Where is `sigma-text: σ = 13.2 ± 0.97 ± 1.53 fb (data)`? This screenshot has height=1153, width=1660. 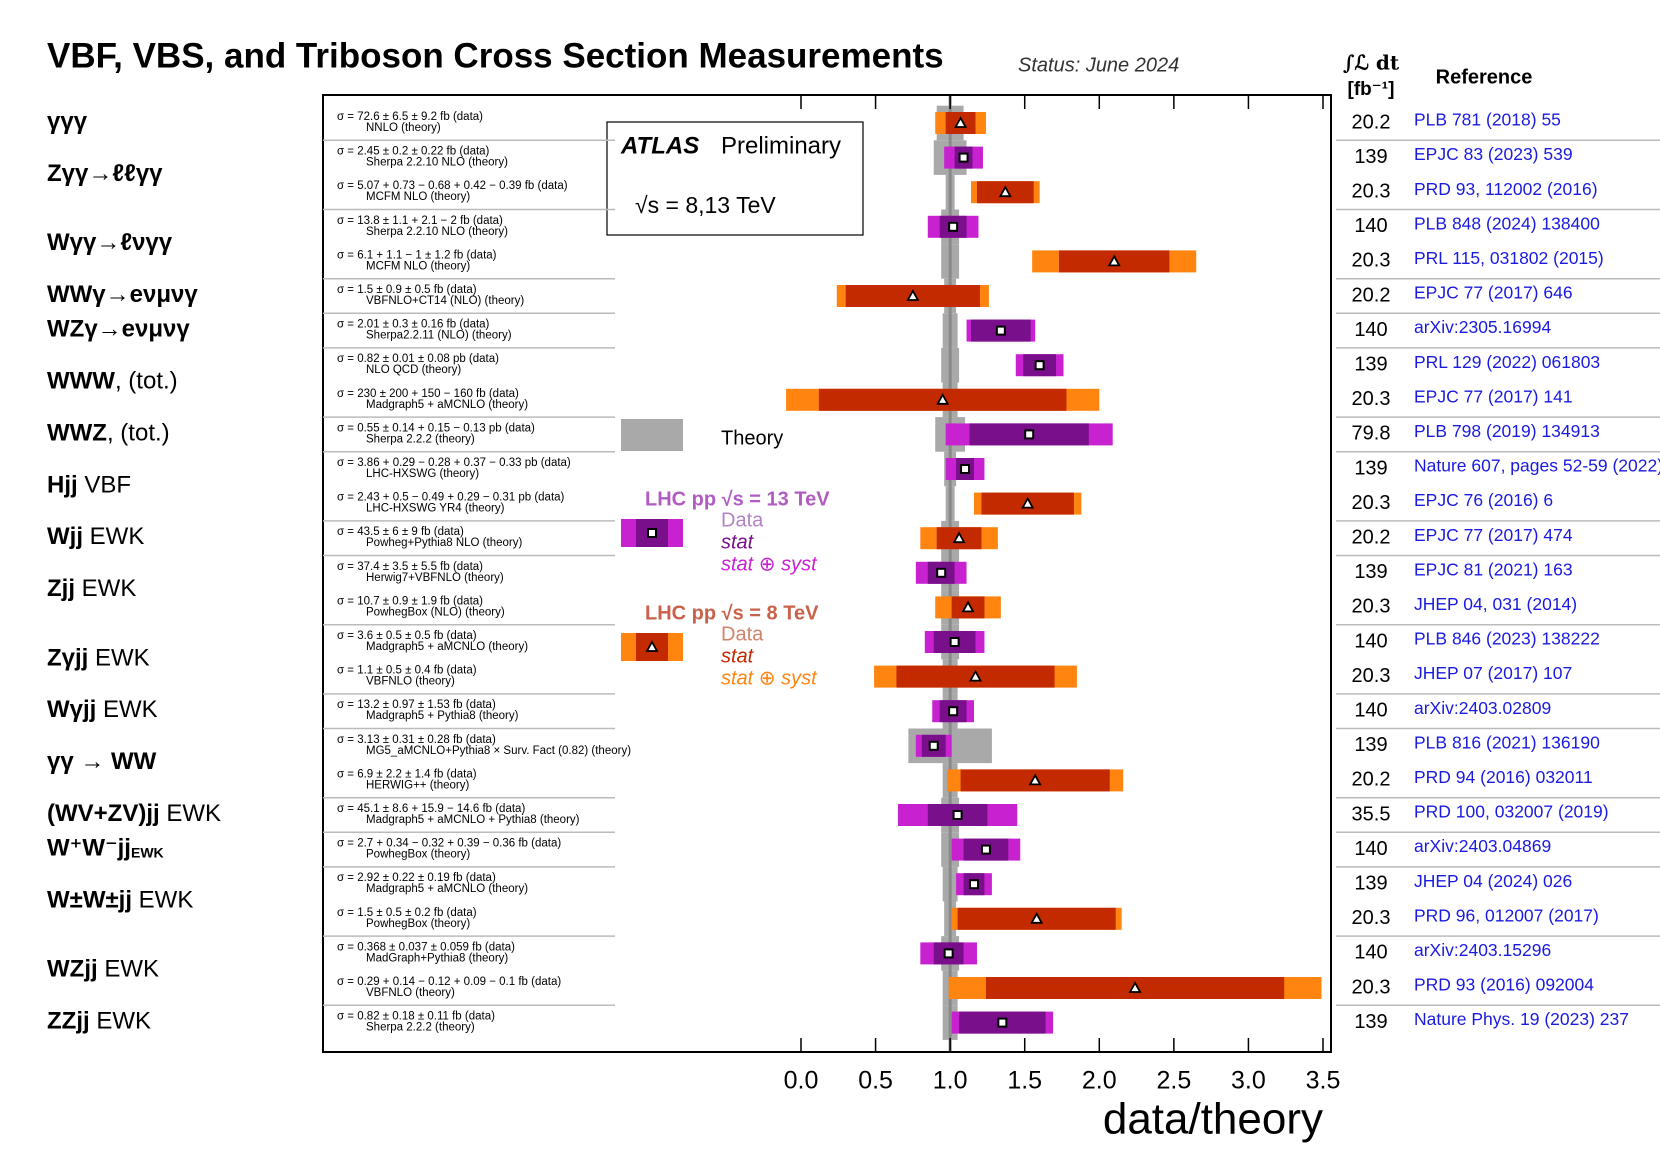 sigma-text: σ = 13.2 ± 0.97 ± 1.53 fb (data) is located at coordinates (416, 705).